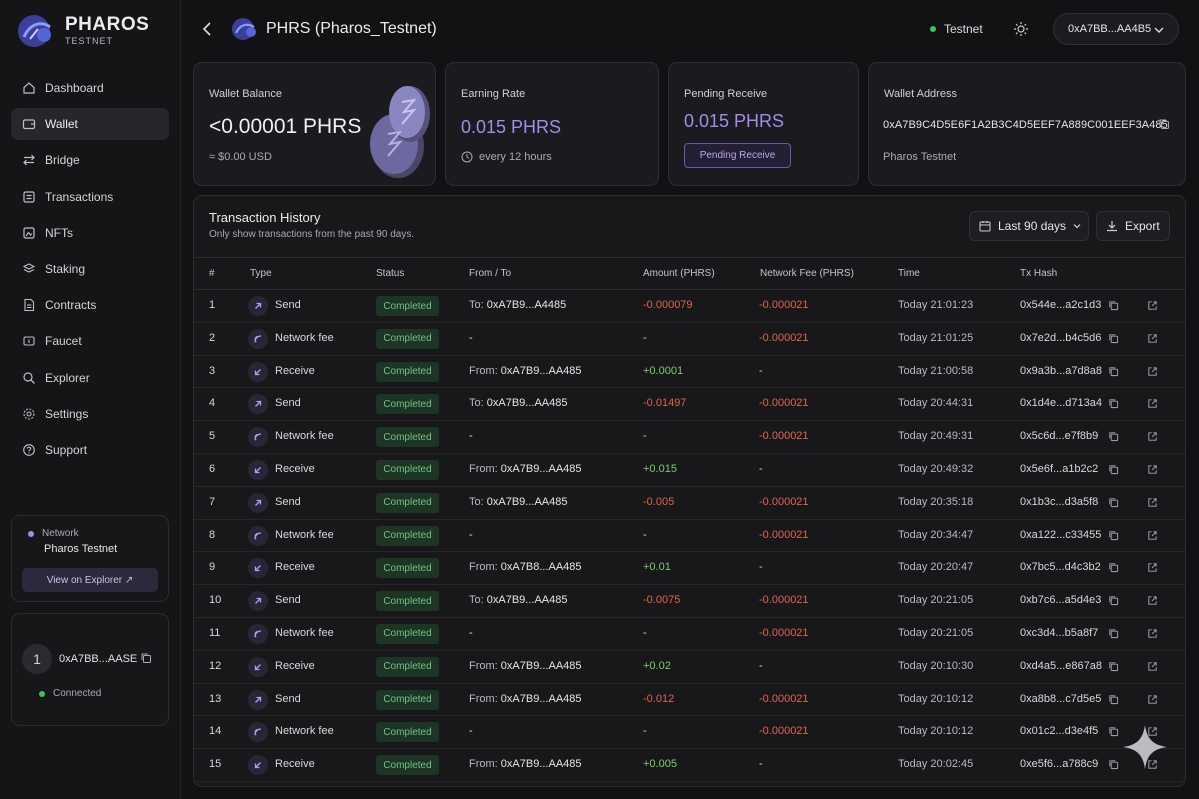  Describe the element at coordinates (1061, 305) in the screenshot. I see `tx-hash: 0x544e...a2c1d3` at that location.